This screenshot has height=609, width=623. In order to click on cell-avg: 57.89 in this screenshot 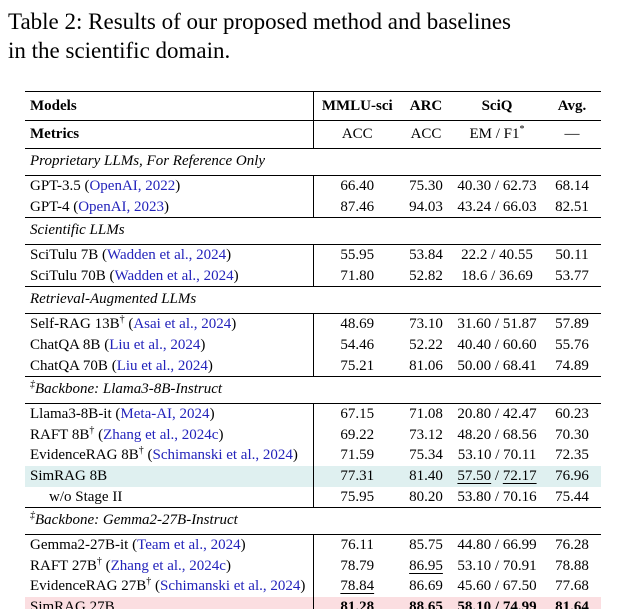, I will do `click(572, 324)`.